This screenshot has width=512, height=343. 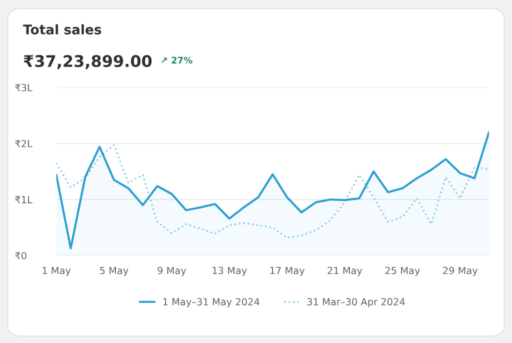 I want to click on chart-title: Total sales, so click(x=62, y=29).